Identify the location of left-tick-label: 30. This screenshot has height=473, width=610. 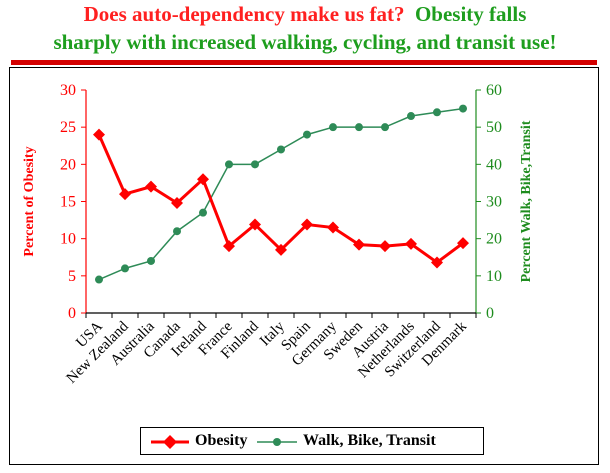
(68, 90).